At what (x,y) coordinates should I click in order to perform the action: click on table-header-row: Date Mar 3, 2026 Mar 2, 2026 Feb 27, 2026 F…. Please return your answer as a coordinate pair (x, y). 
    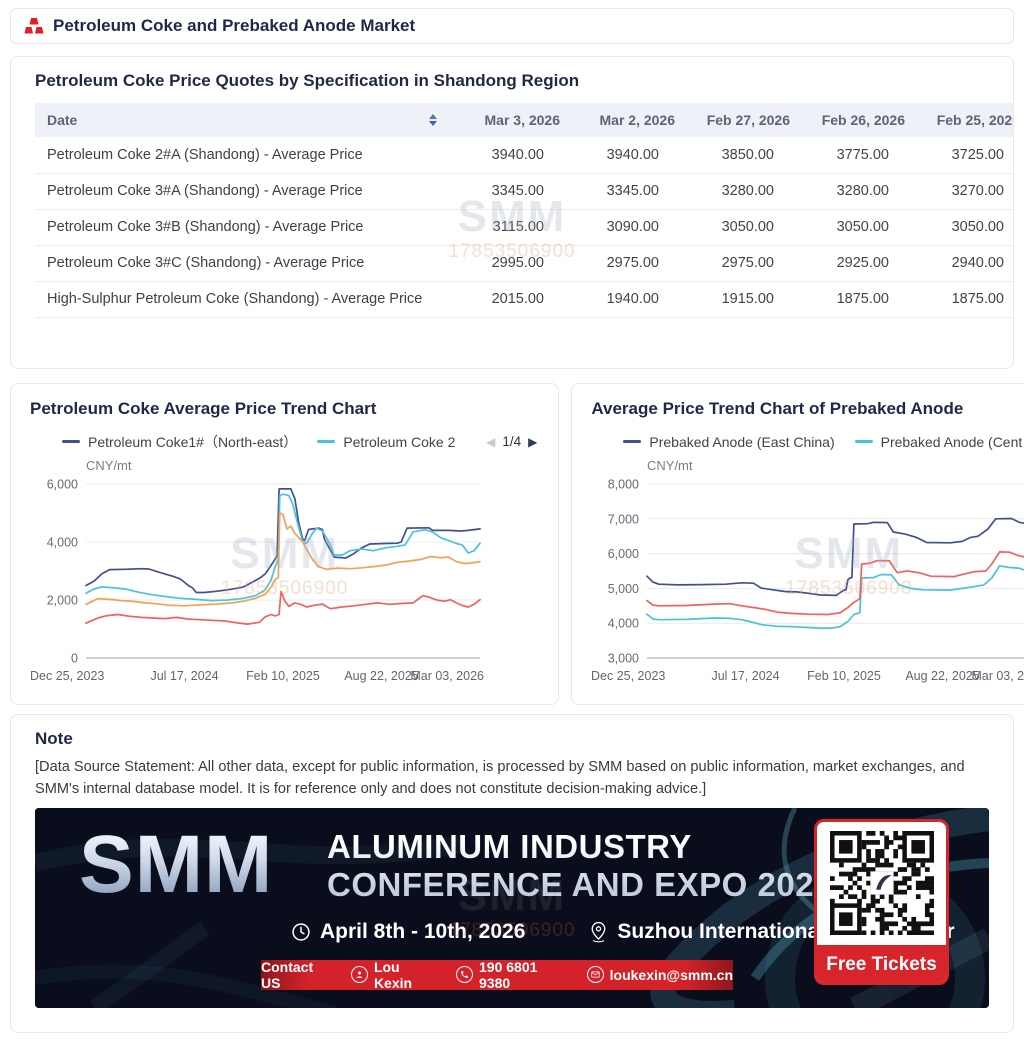
    Looking at the image, I should click on (524, 120).